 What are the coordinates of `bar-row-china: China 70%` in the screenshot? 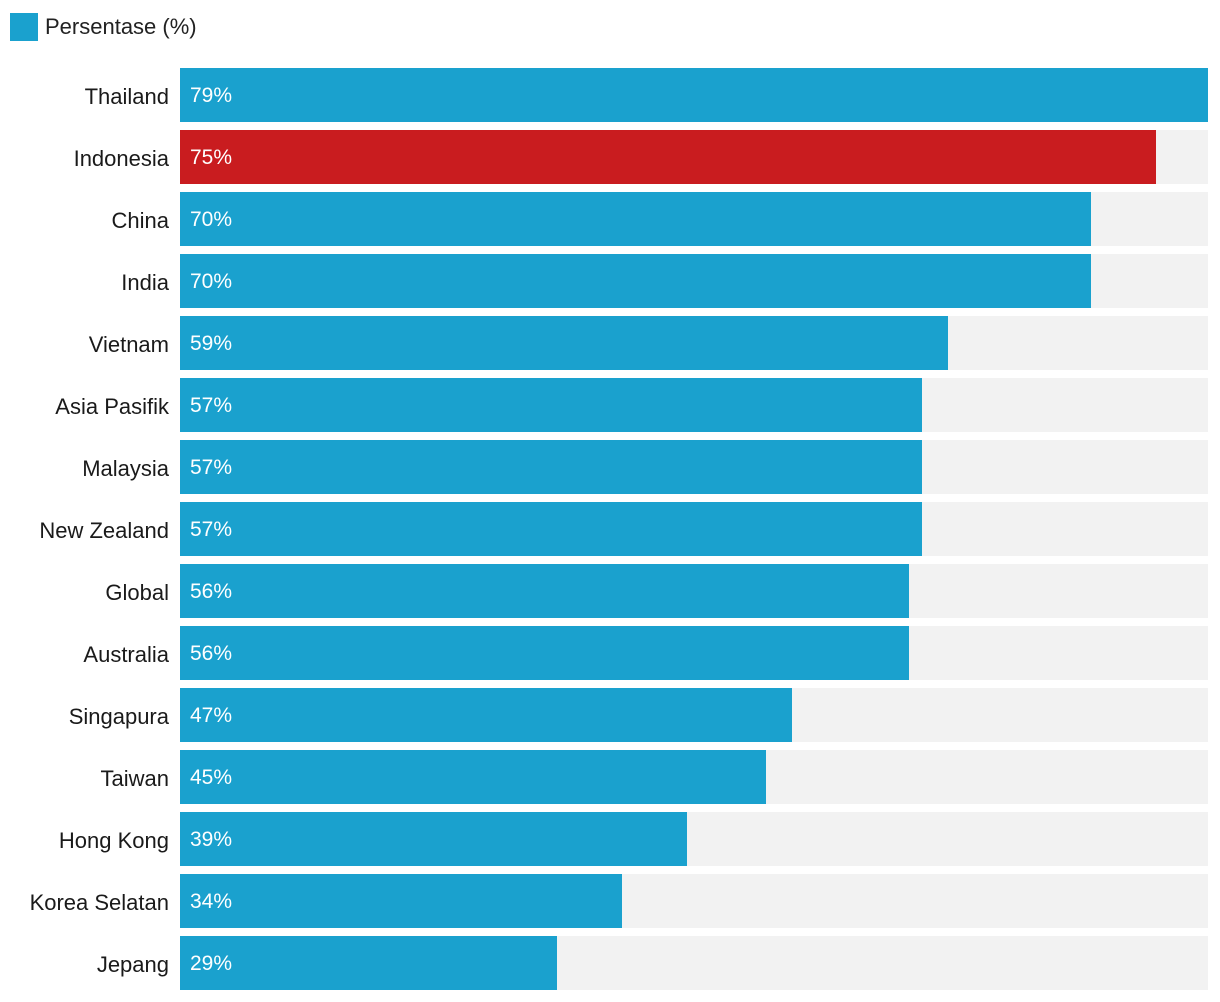 It's located at (660, 219).